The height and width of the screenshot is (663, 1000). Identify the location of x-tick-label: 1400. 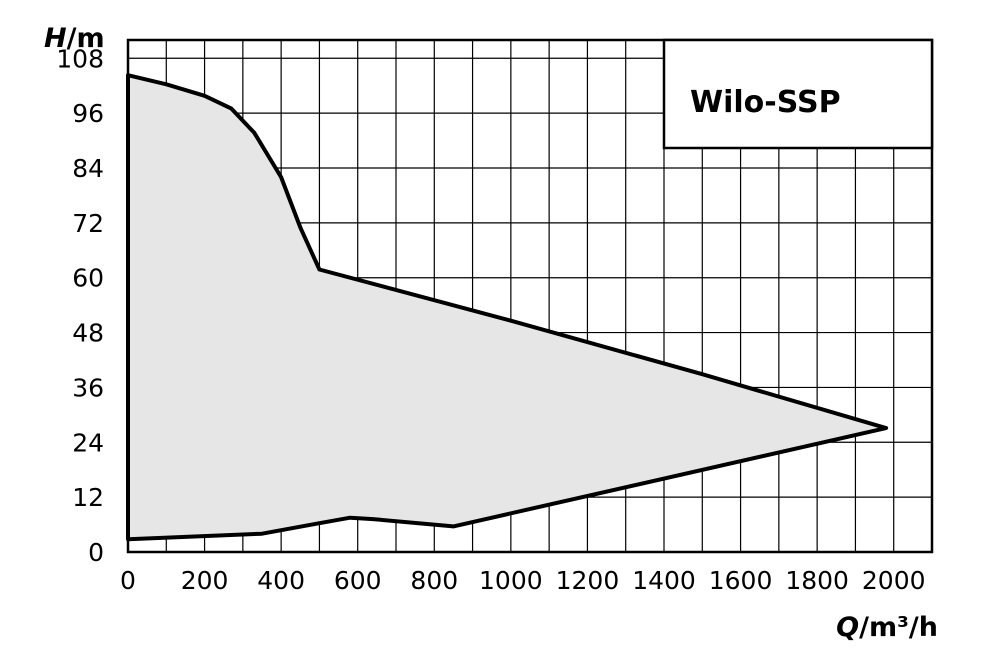
(664, 580).